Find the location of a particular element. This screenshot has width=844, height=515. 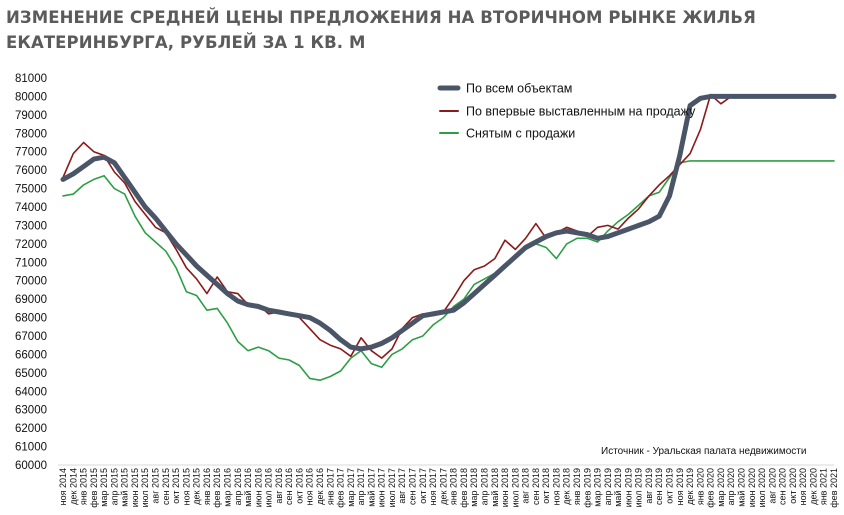

x-tick-label: июн 2015 is located at coordinates (135, 487).